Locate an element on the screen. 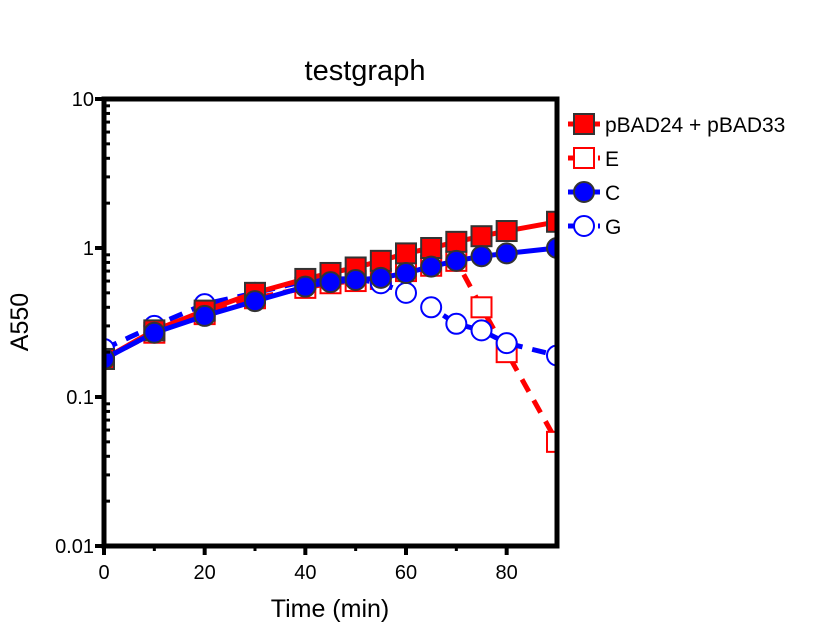 Image resolution: width=830 pixels, height=630 pixels. chart-title: testgraph is located at coordinates (365, 71).